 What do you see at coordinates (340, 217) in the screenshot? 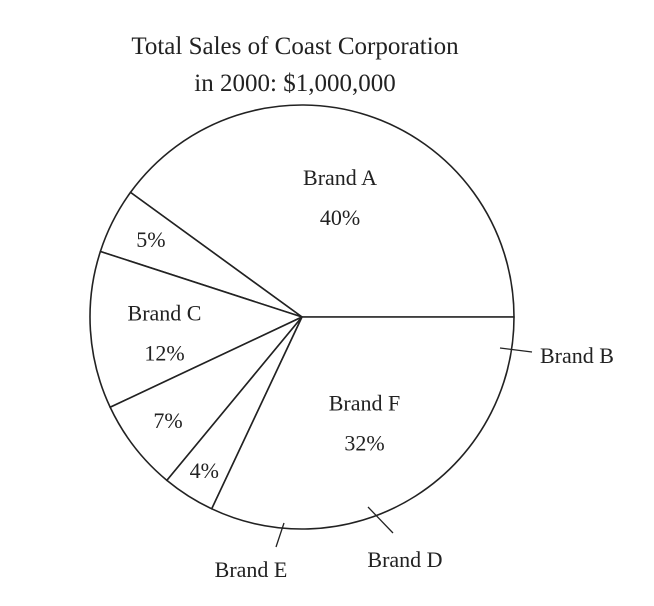
I see `slice-percent-brand-a: 40%` at bounding box center [340, 217].